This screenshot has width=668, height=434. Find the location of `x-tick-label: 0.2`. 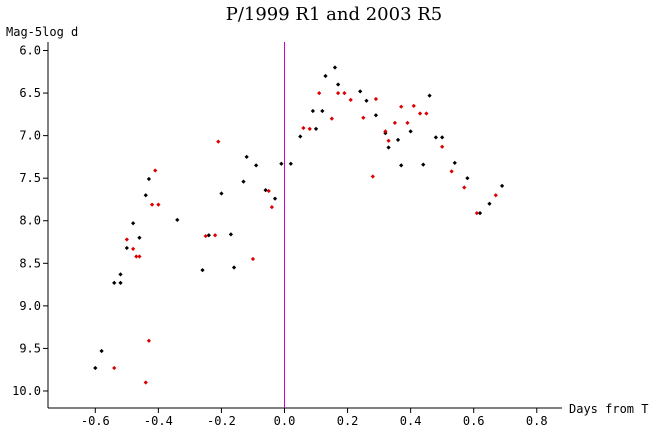

x-tick-label: 0.2 is located at coordinates (348, 421).